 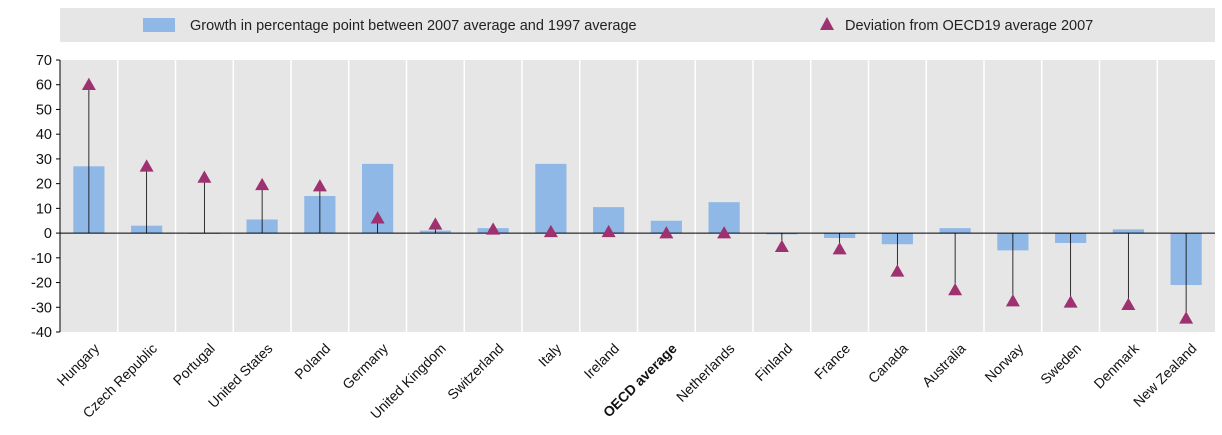 I want to click on y-axis: -40 -30 -20 -10 0 10 20 30 40 50 60 70, so click(x=46, y=197).